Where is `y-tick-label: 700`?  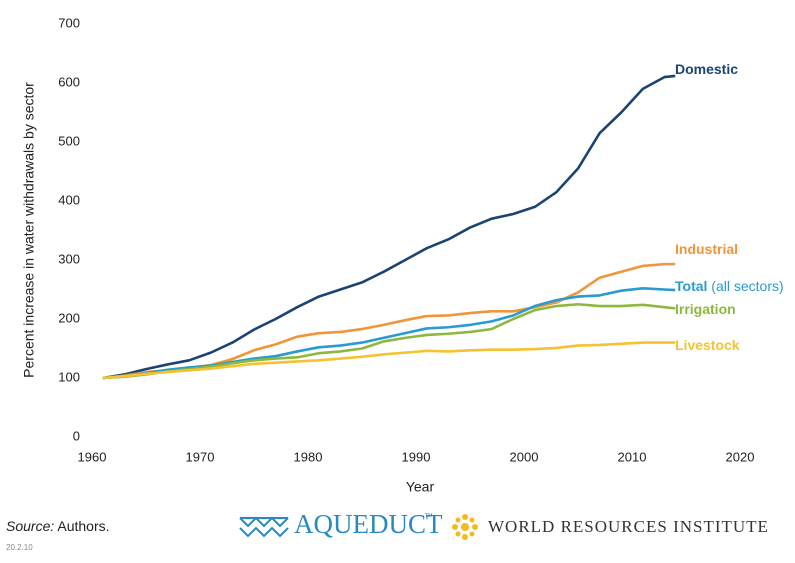 y-tick-label: 700 is located at coordinates (69, 22).